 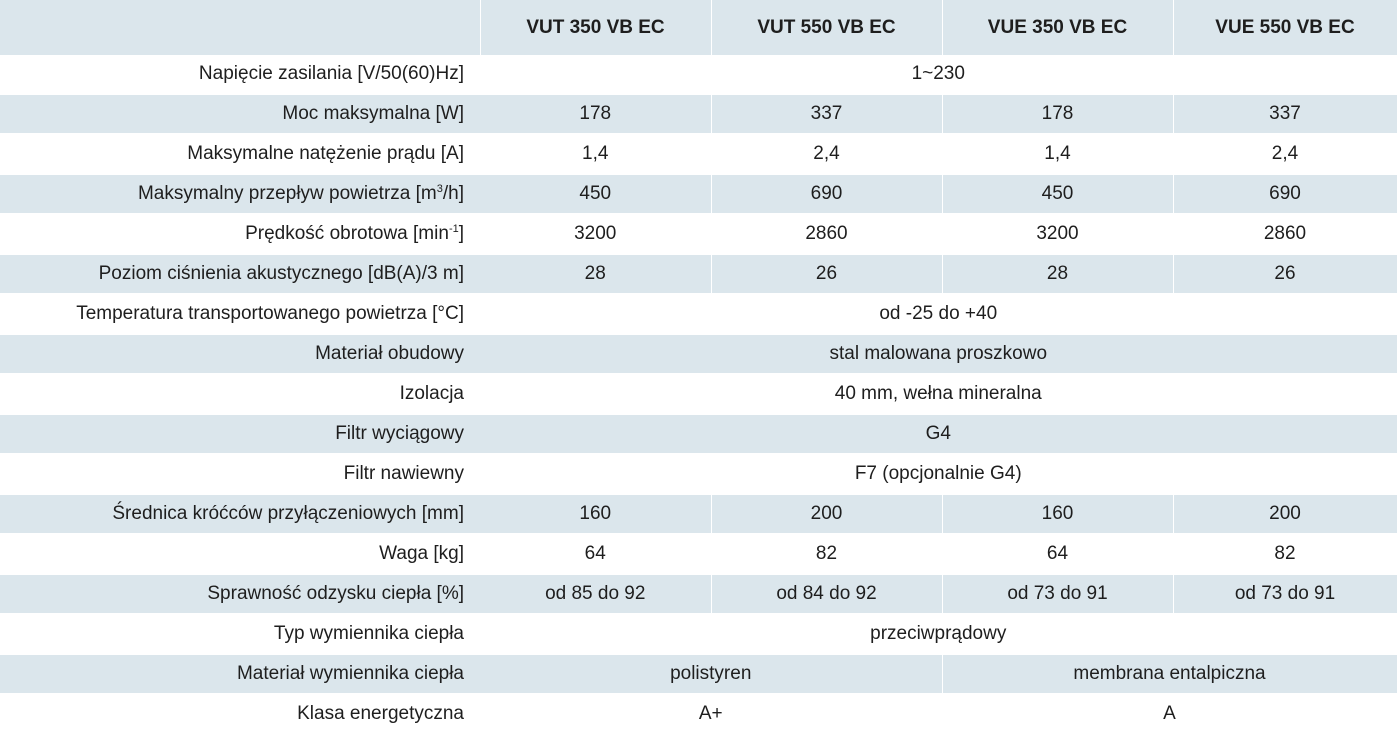 I want to click on table-row: Materiał obudowy stal malowana proszkowo, so click(x=698, y=354).